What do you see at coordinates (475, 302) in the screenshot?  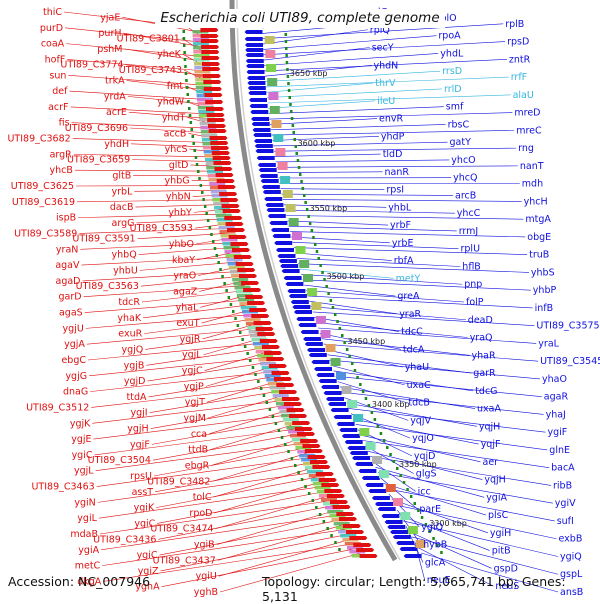 I see `gene-label-folp: folP` at bounding box center [475, 302].